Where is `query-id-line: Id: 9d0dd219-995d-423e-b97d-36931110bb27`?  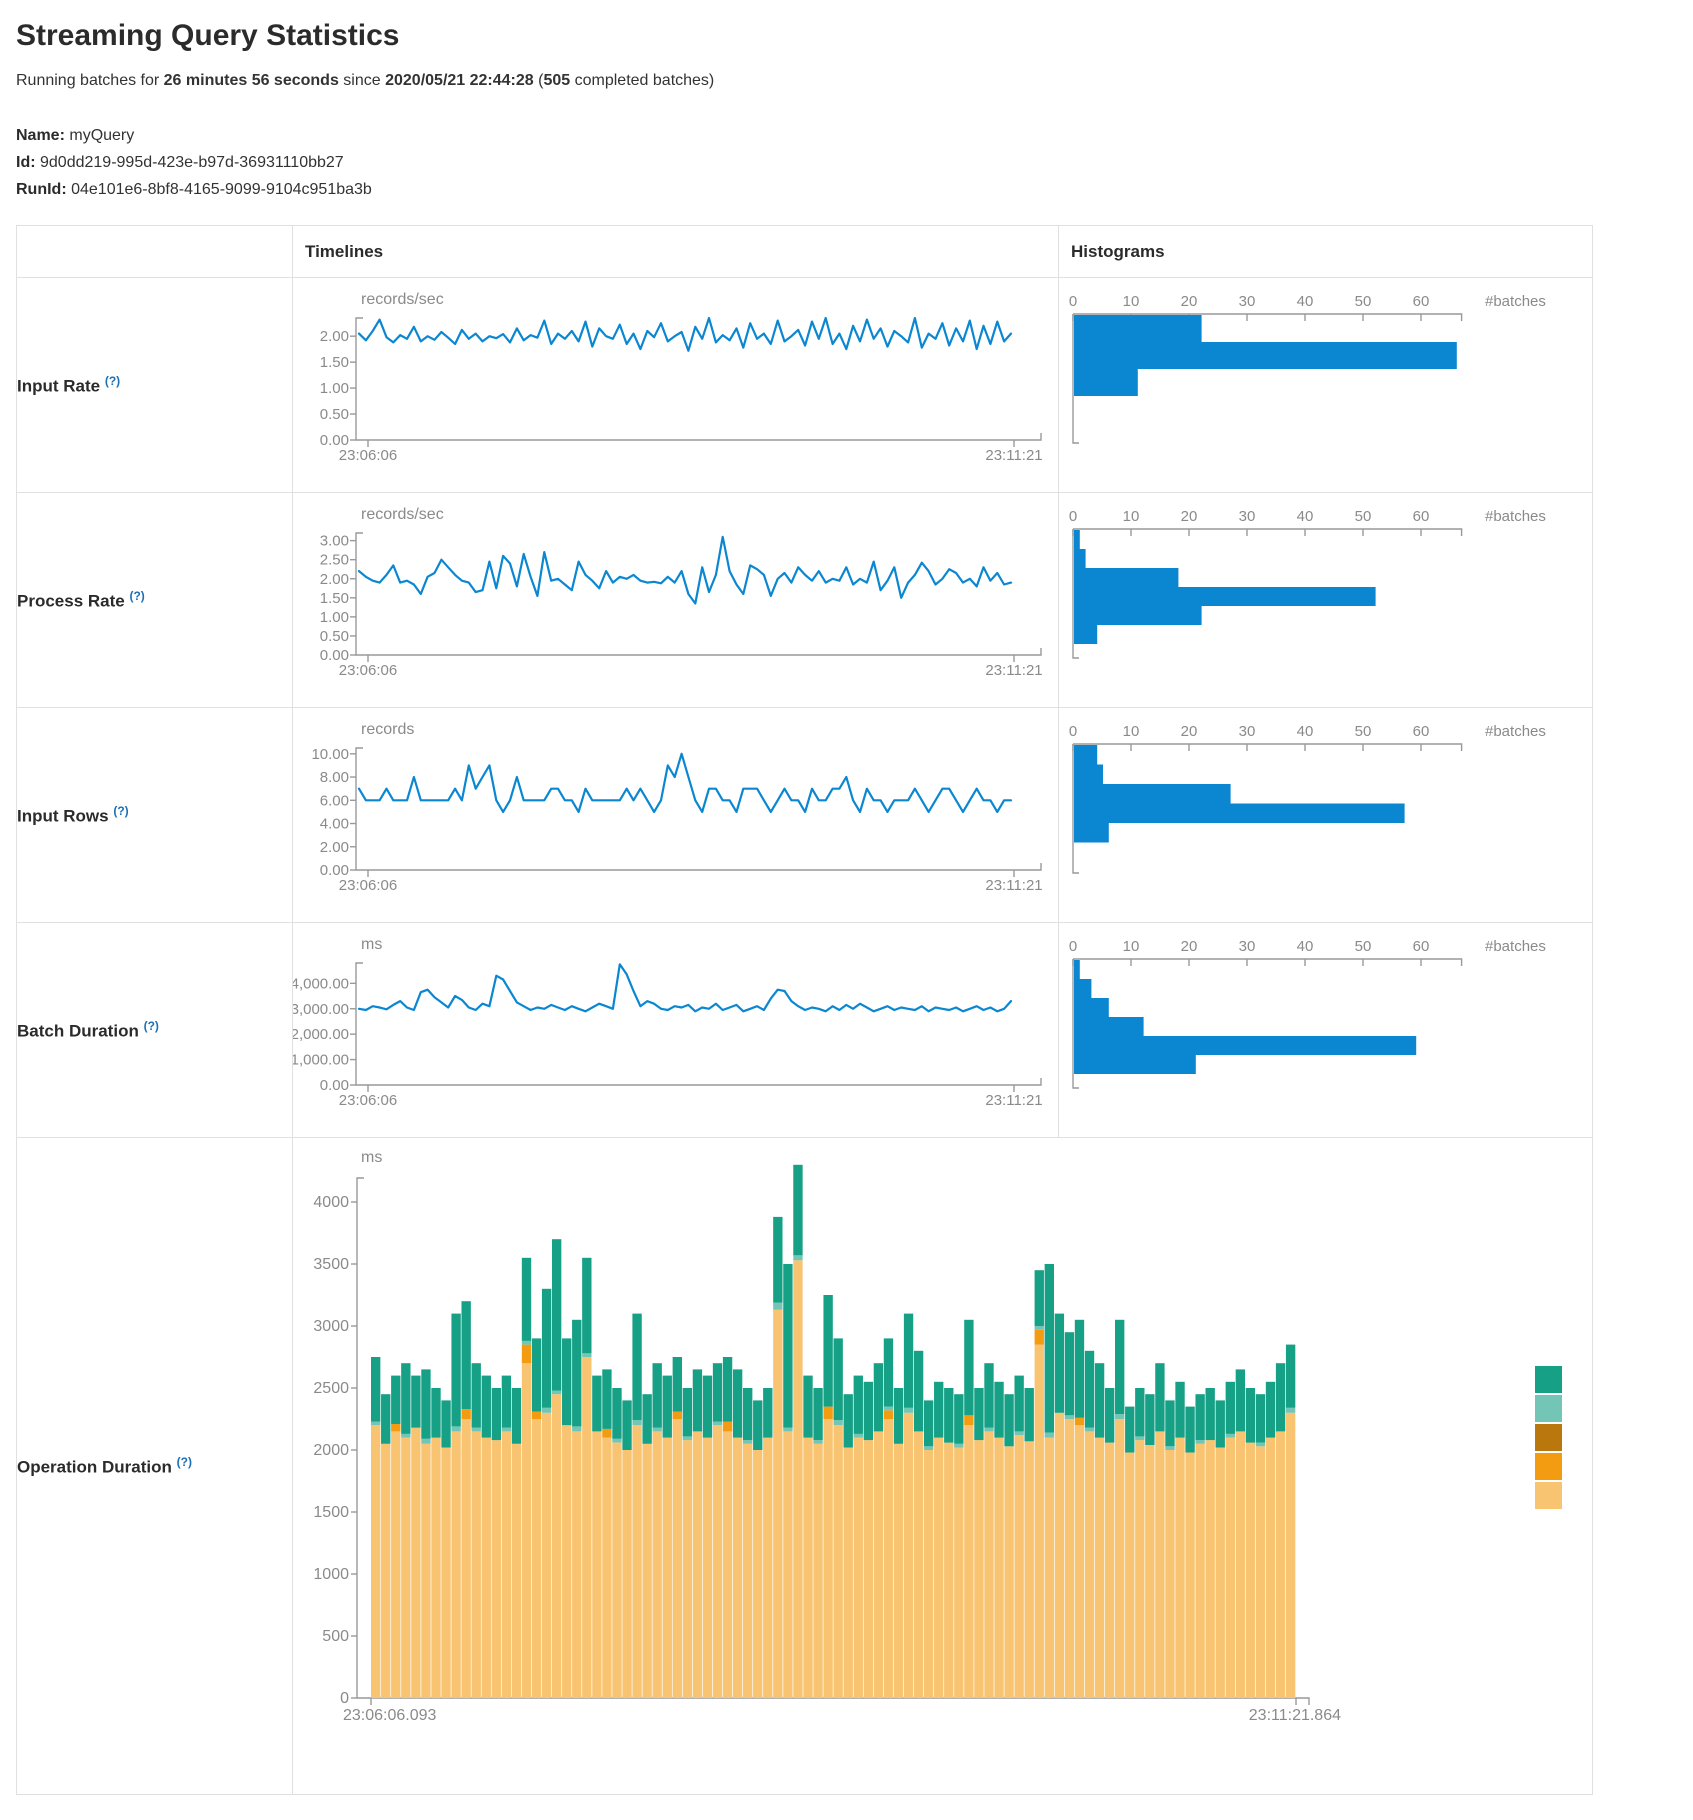
query-id-line: Id: 9d0dd219-995d-423e-b97d-36931110bb27 is located at coordinates (846, 162).